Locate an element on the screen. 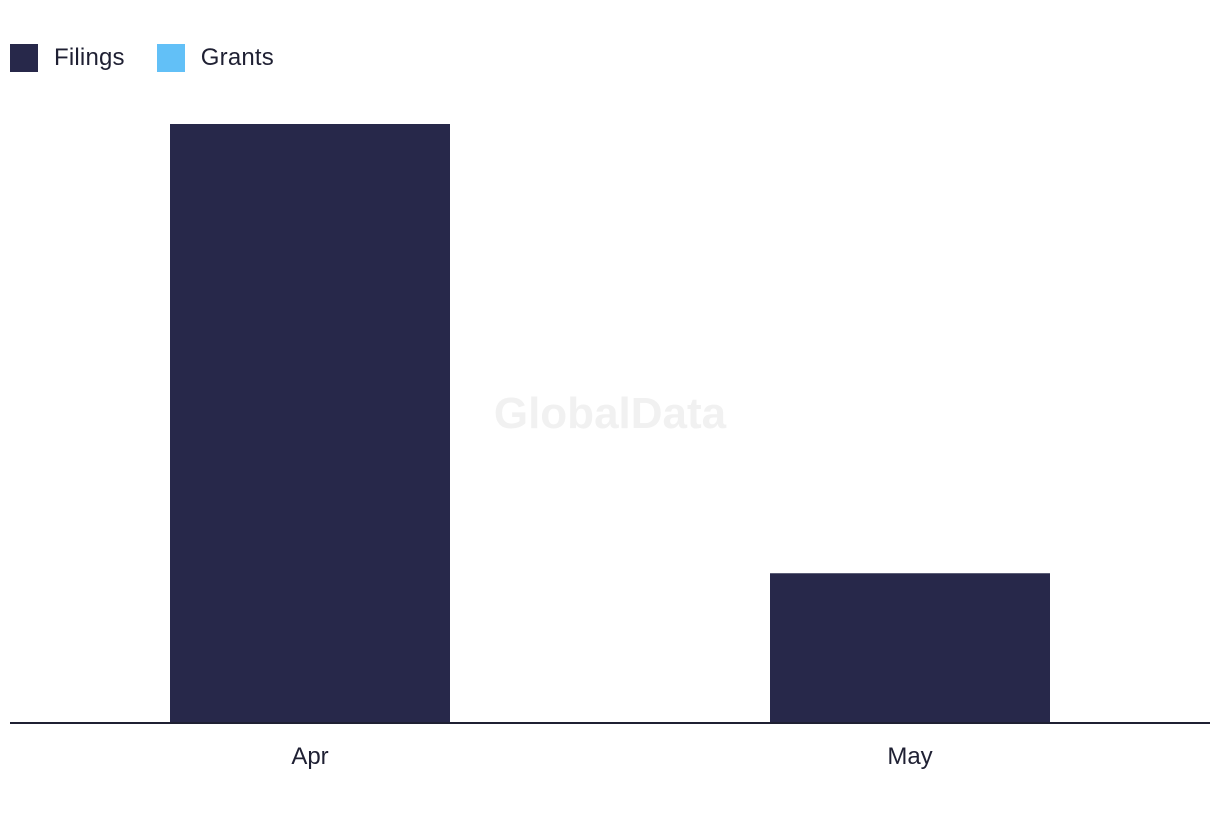 The height and width of the screenshot is (822, 1220). filings-swatch-icon is located at coordinates (24, 58).